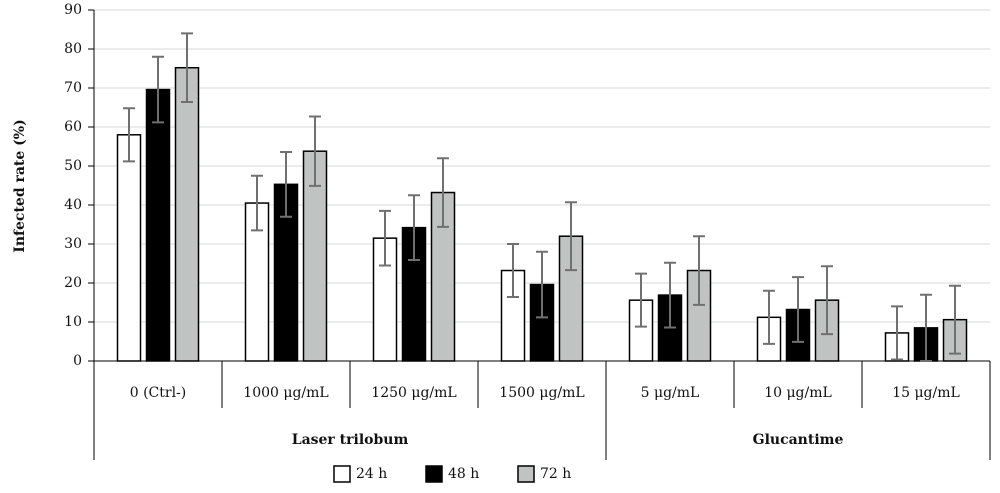 The image size is (1000, 493). I want to click on y-tick-label: 80, so click(73, 49).